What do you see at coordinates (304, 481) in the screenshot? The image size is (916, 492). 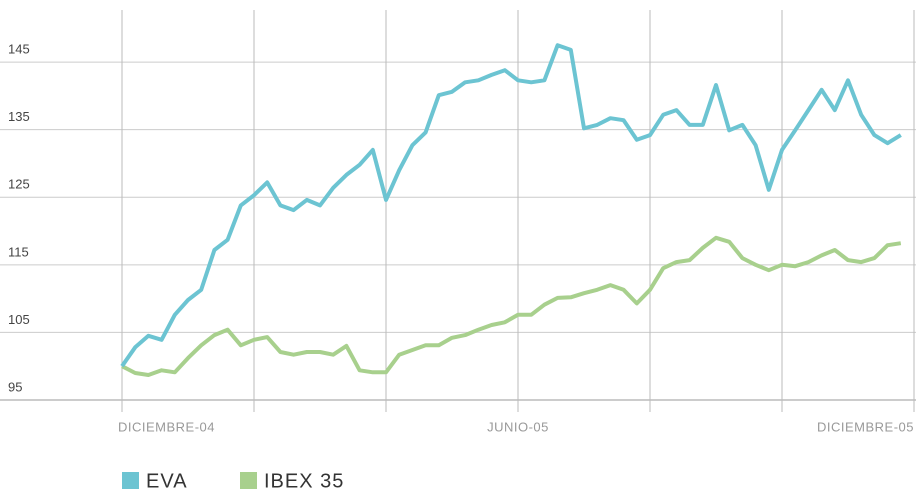 I see `legend-label: IBEX 35` at bounding box center [304, 481].